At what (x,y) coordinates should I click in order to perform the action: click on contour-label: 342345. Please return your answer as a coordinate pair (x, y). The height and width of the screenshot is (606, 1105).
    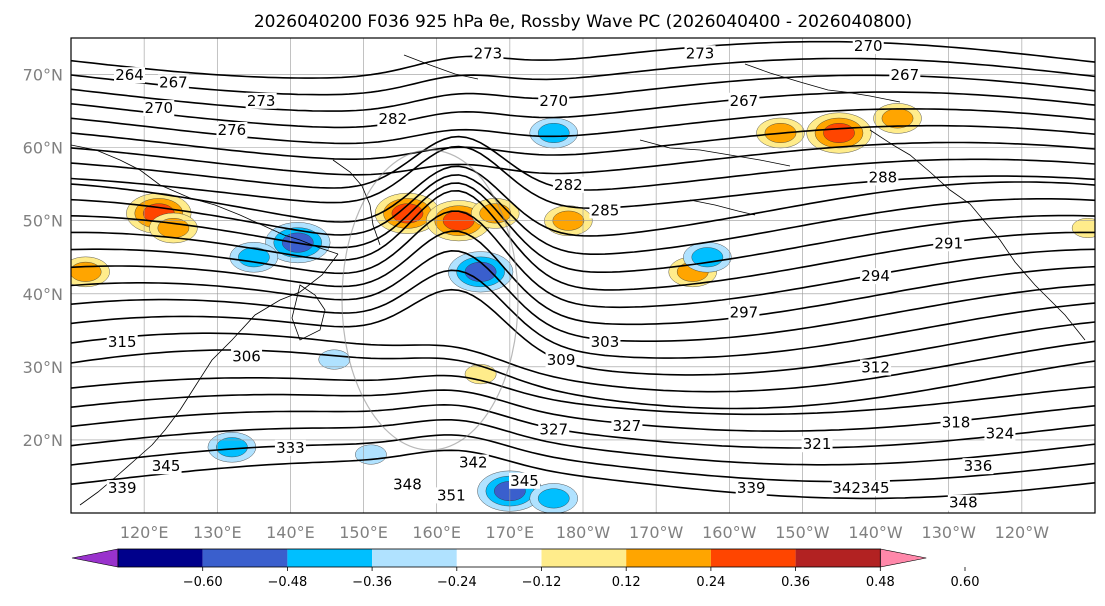
    Looking at the image, I should click on (860, 488).